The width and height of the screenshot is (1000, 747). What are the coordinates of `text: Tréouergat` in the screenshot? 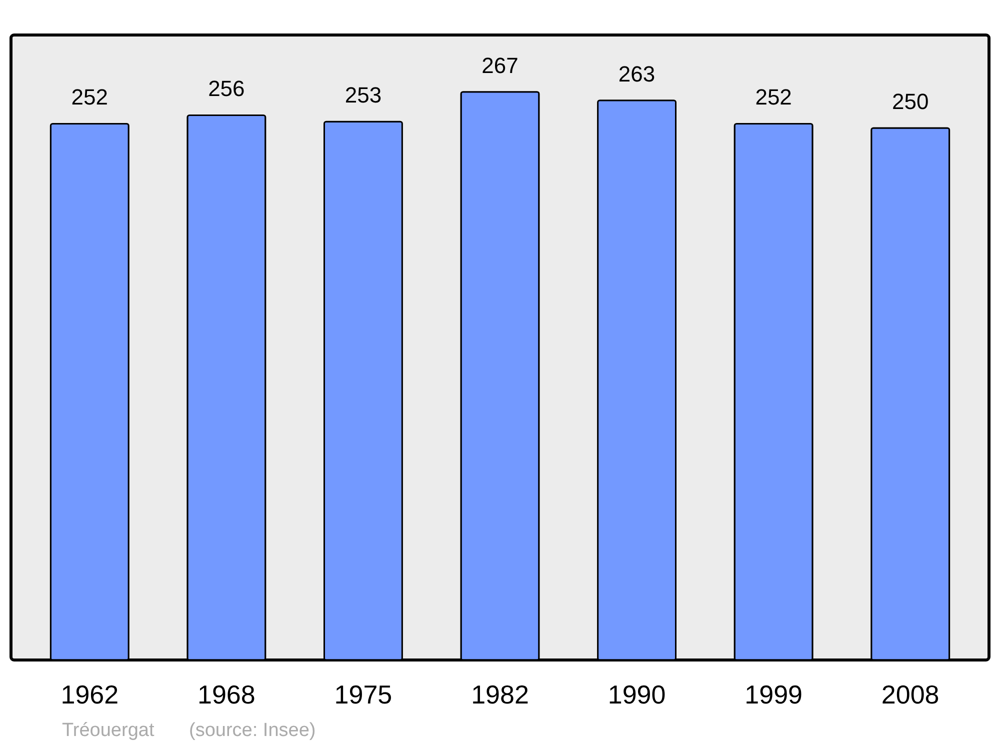 It's located at (108, 730).